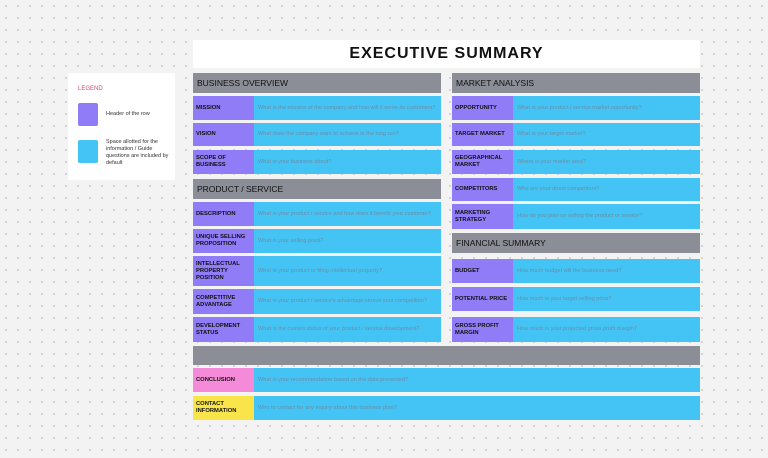 Image resolution: width=768 pixels, height=458 pixels. Describe the element at coordinates (90, 89) in the screenshot. I see `legend-title: LEGEND` at that location.